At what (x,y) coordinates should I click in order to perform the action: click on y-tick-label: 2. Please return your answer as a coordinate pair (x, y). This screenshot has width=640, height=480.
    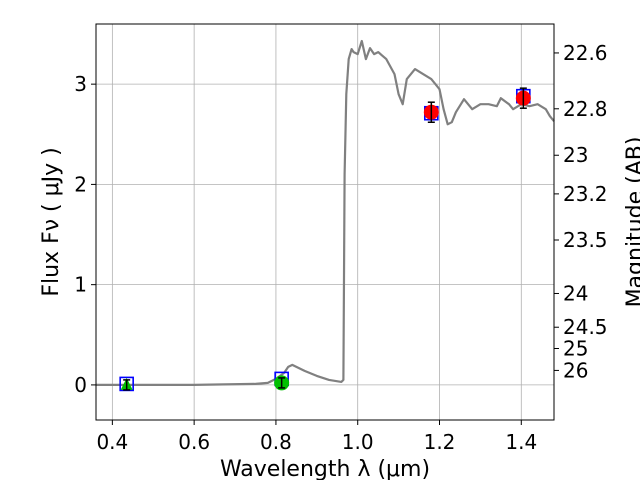
    Looking at the image, I should click on (80, 184).